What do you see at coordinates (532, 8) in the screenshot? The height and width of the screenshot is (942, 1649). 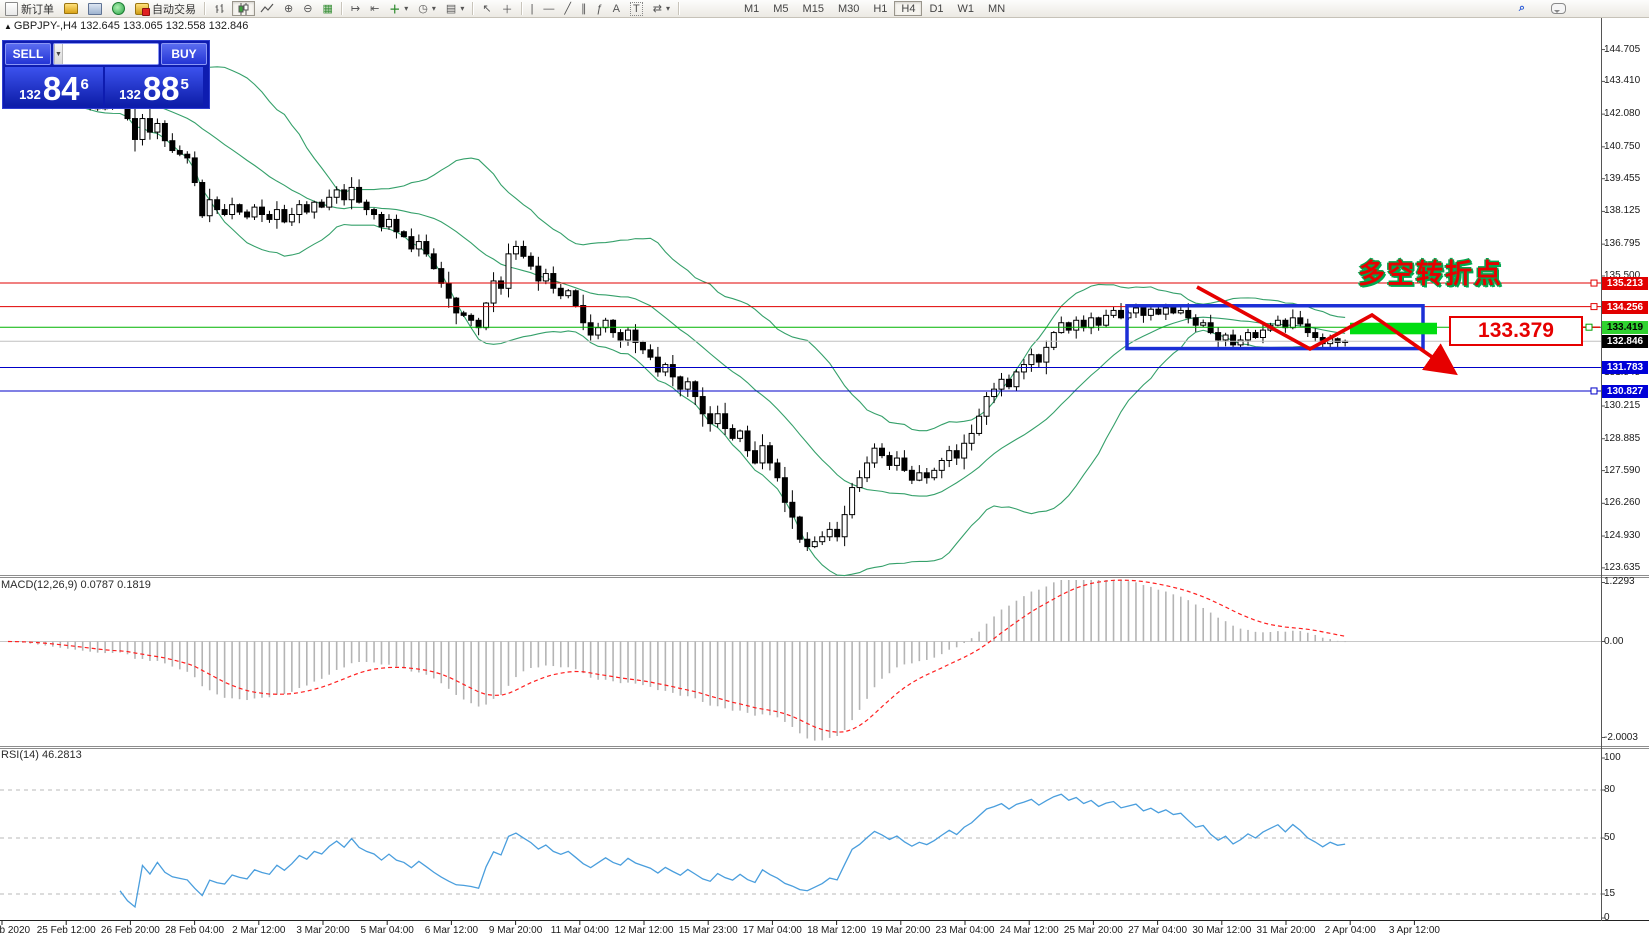 I see `vertical-line-button: |` at bounding box center [532, 8].